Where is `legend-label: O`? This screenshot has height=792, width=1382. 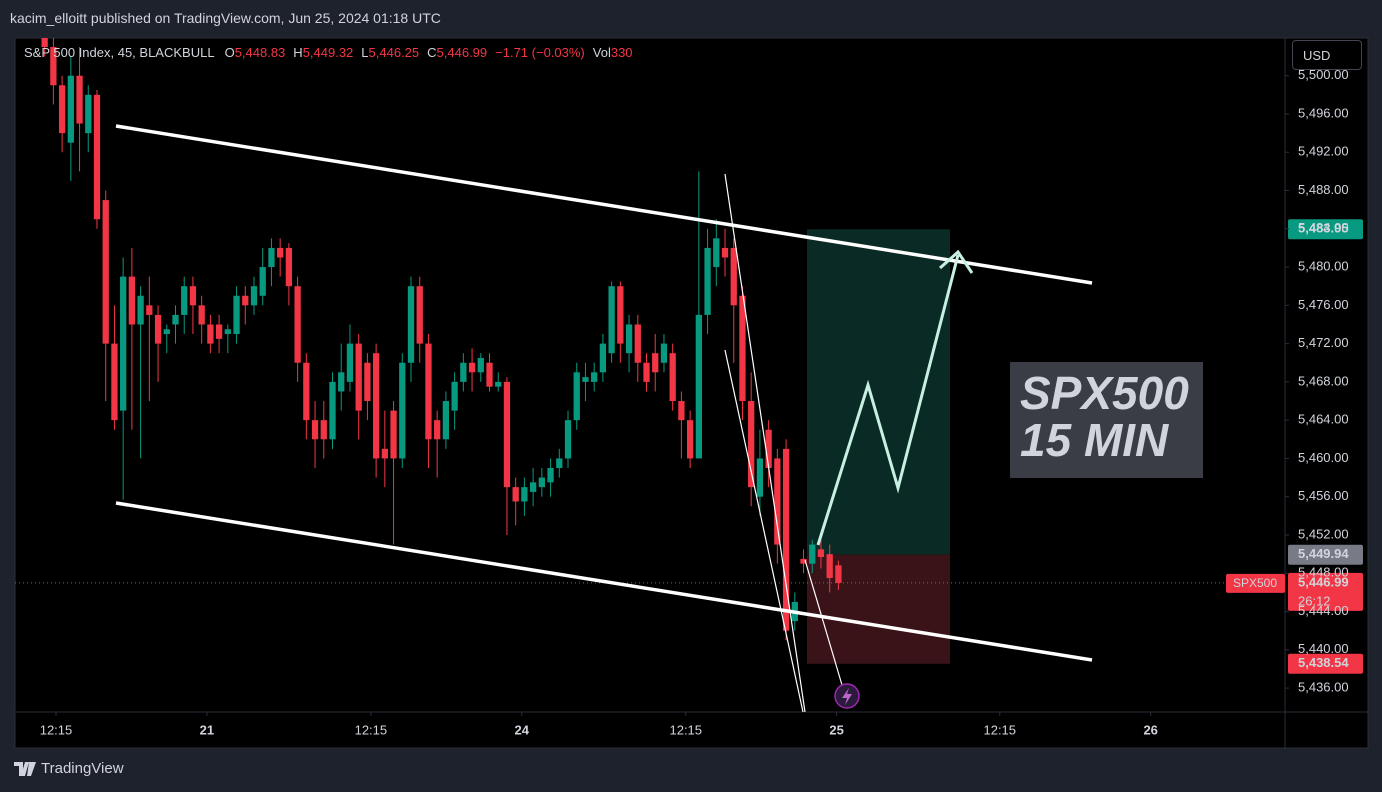 legend-label: O is located at coordinates (229, 52).